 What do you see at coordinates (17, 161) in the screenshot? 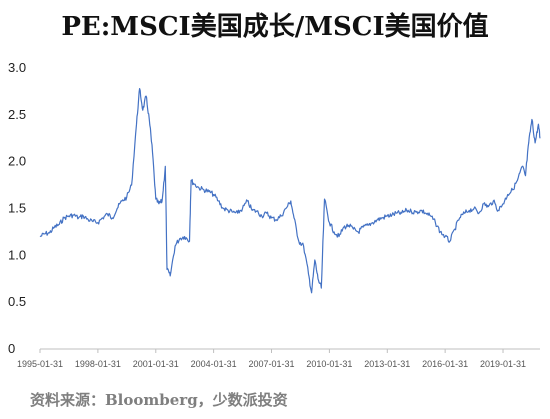
I see `y-tick-label: 2.0` at bounding box center [17, 161].